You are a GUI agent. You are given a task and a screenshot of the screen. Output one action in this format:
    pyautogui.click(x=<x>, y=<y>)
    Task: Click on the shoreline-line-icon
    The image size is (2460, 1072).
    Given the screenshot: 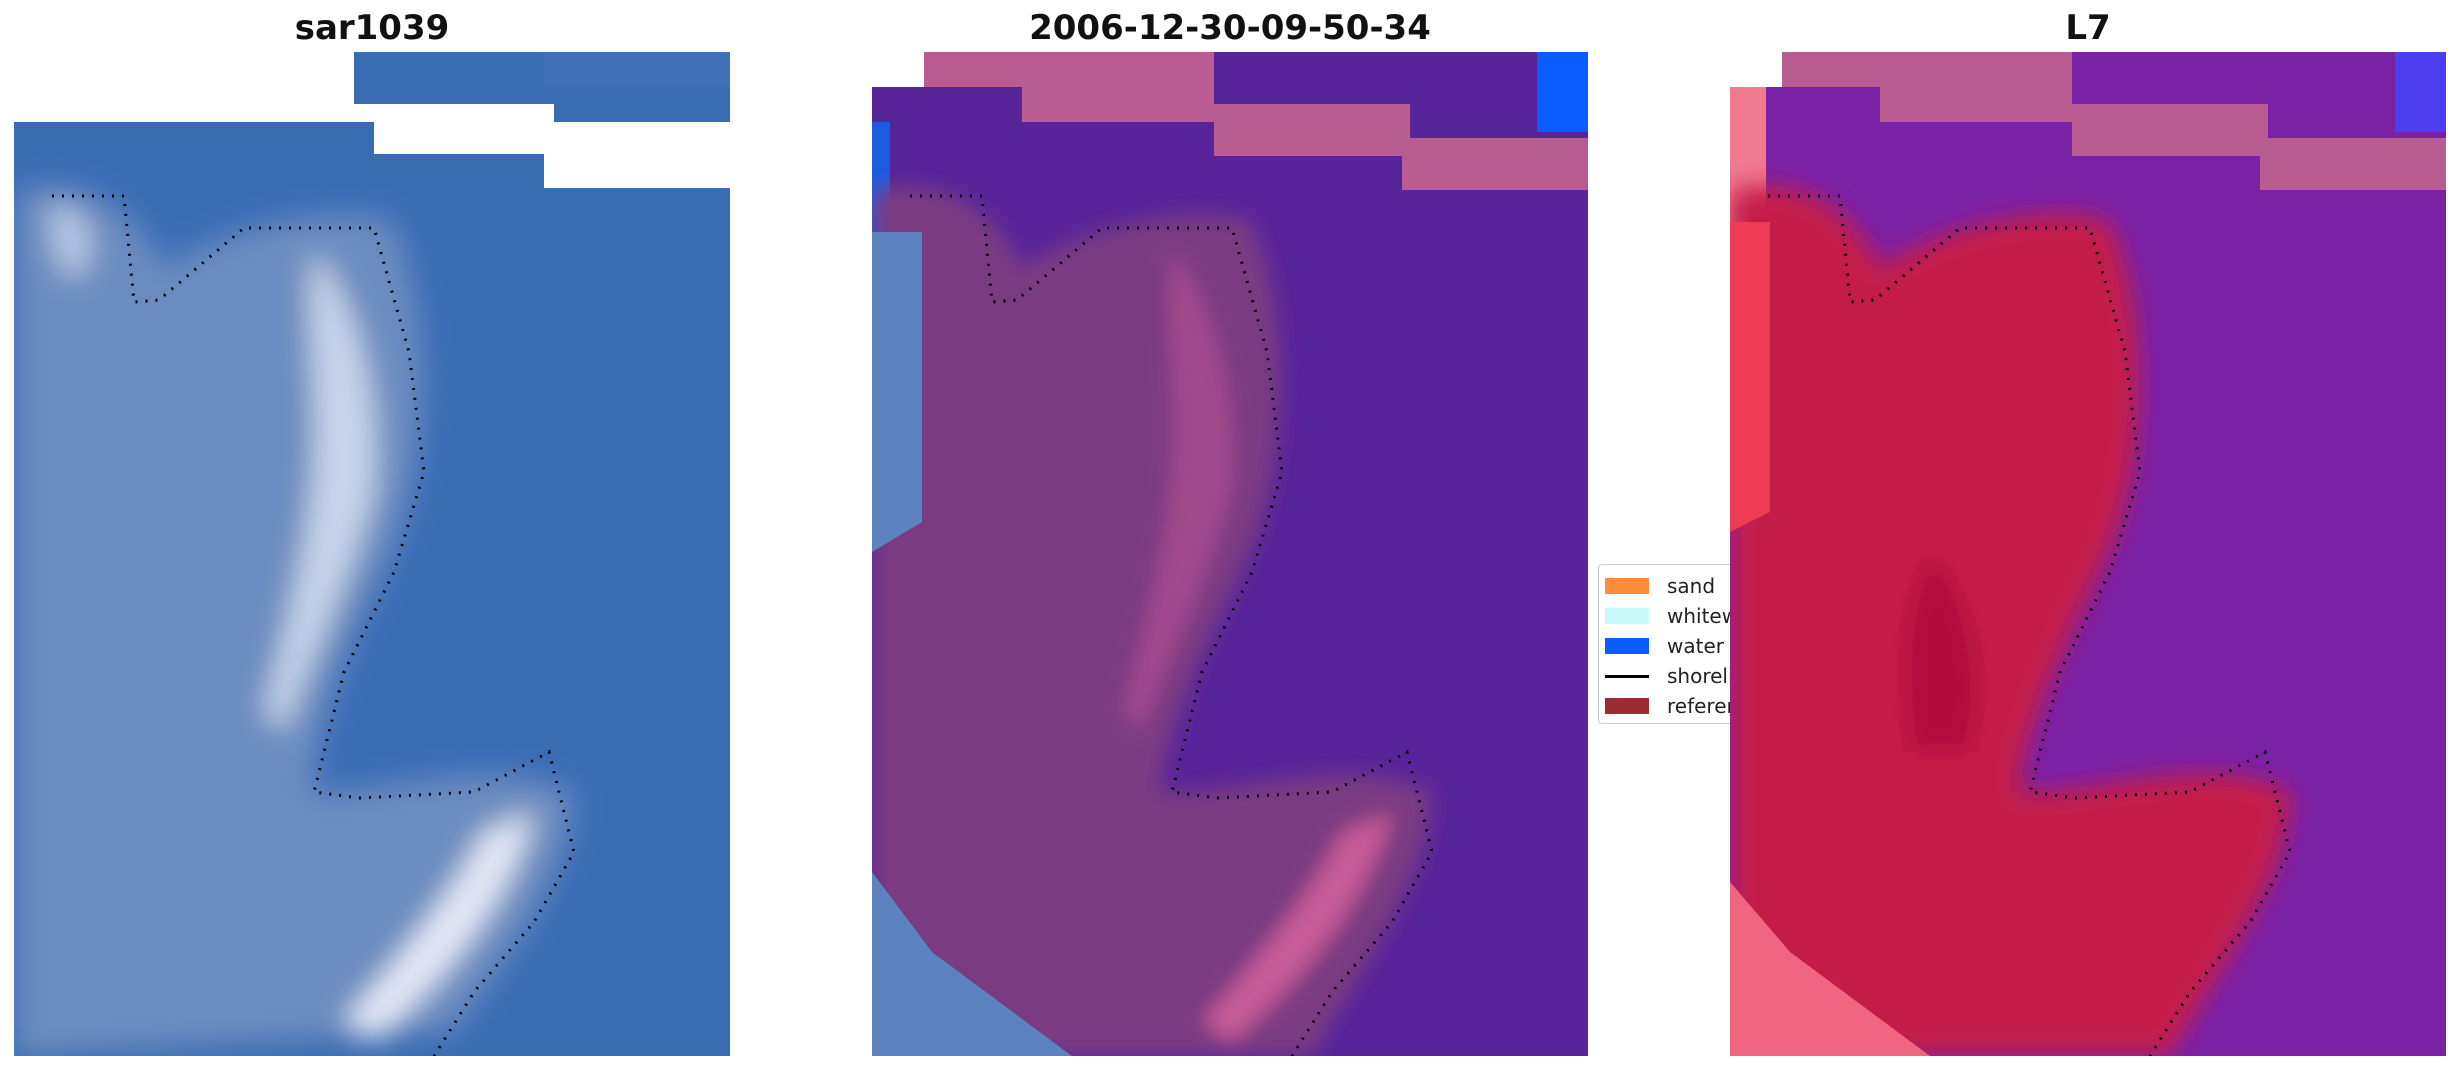 What is the action you would take?
    pyautogui.click(x=1627, y=676)
    